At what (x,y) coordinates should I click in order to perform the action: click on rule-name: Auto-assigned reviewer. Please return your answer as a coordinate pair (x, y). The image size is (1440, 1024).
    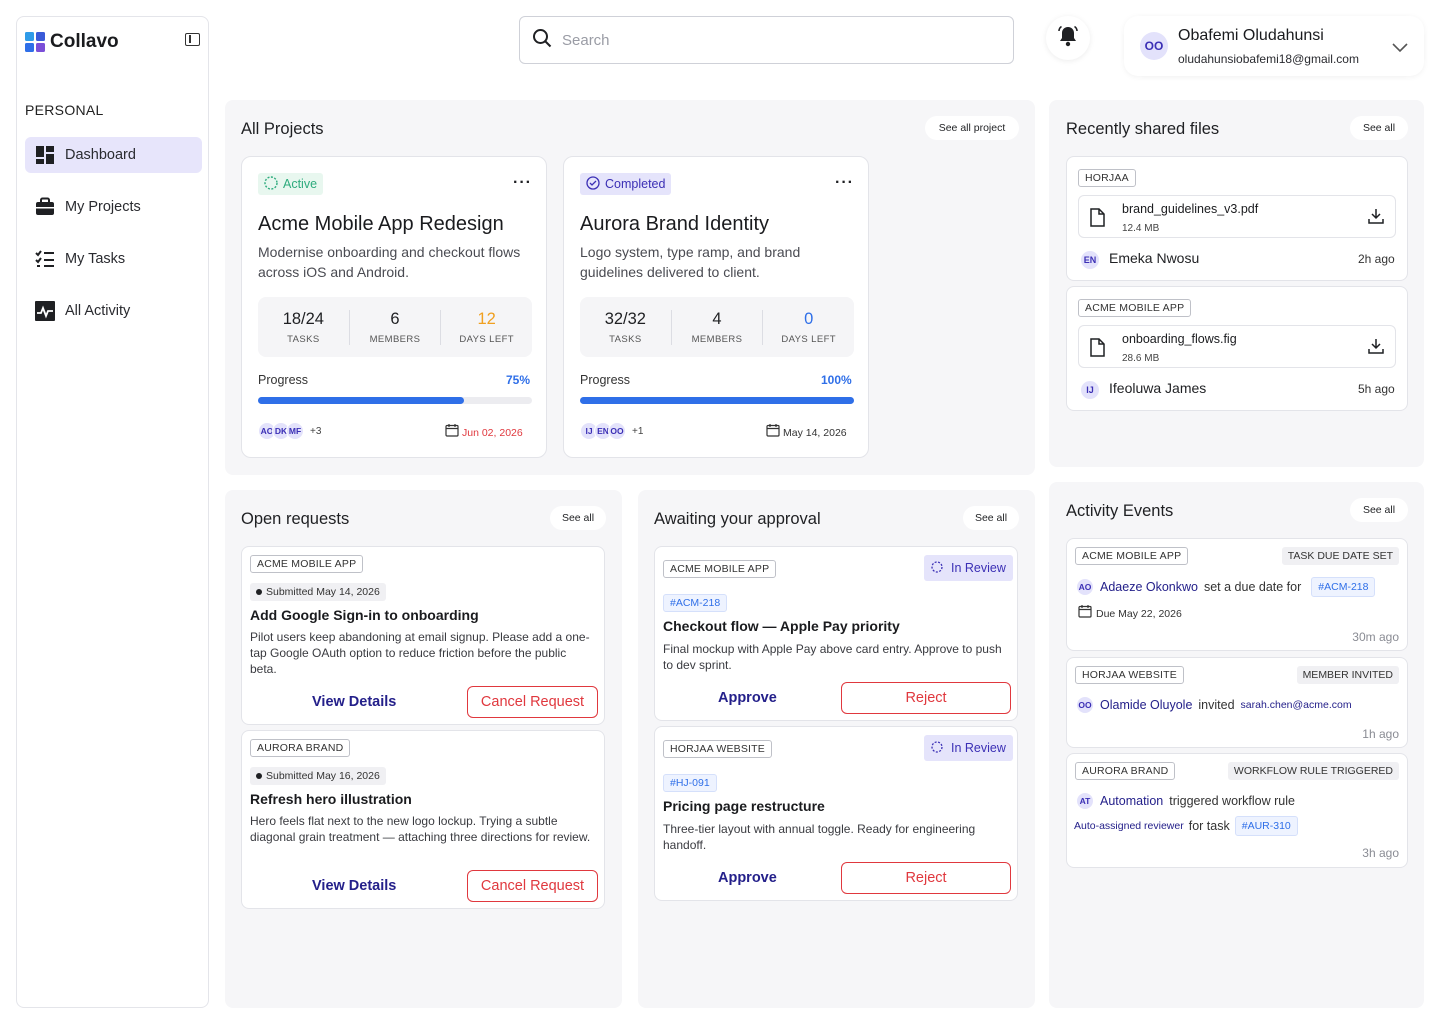
    Looking at the image, I should click on (1129, 826).